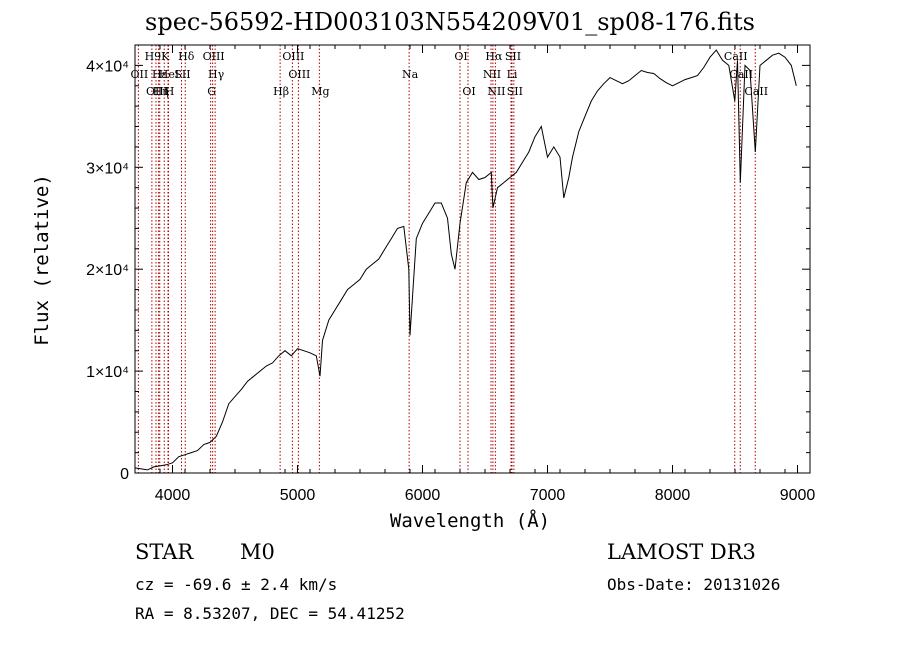 The image size is (900, 649). I want to click on line-label: Hδ, so click(186, 56).